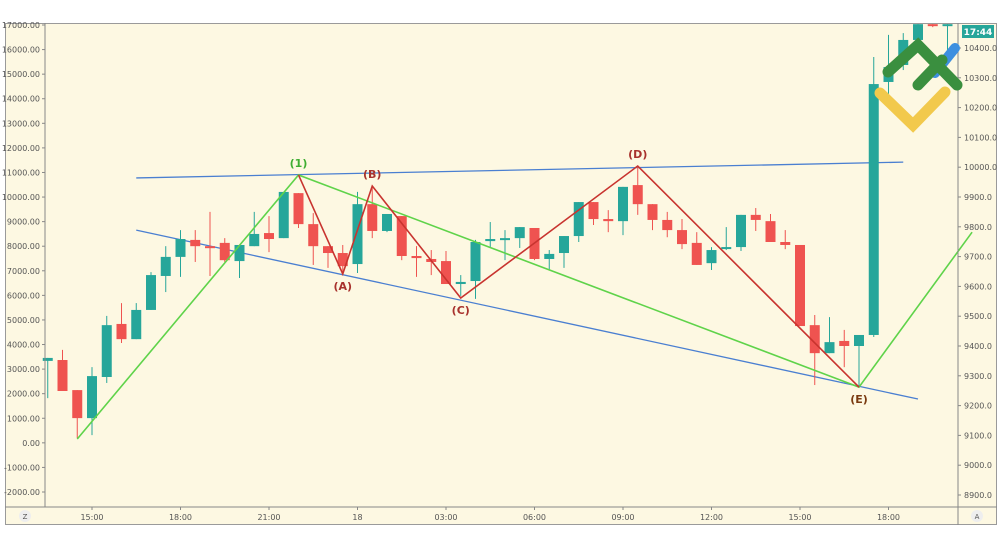  Describe the element at coordinates (21, 172) in the screenshot. I see `left-tick-label: 11000.00` at that location.